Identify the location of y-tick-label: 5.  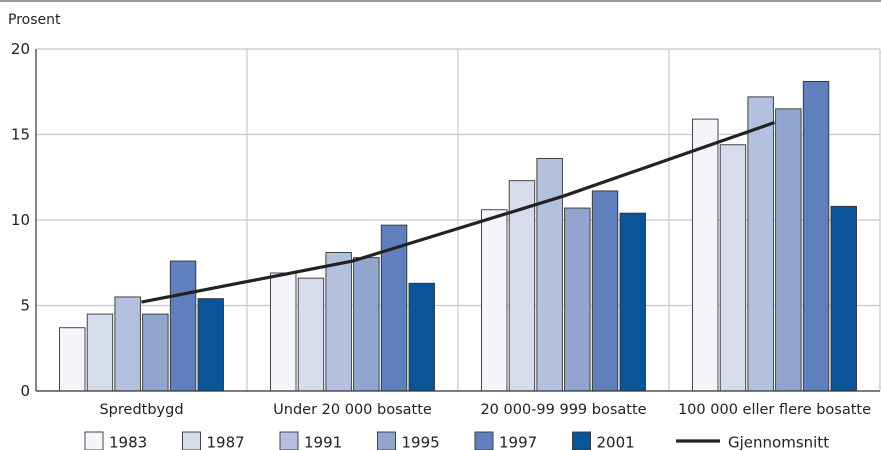
(25, 306).